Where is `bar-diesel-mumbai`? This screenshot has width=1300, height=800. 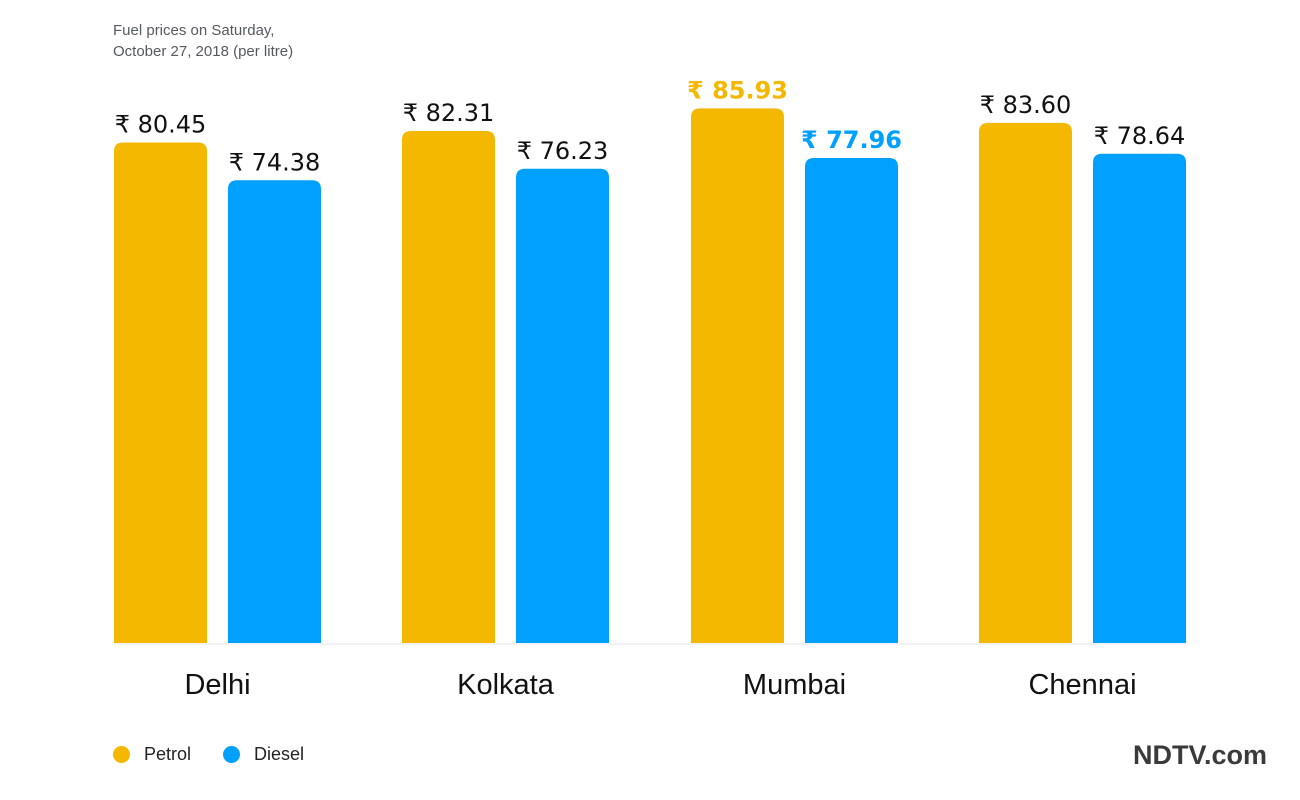
bar-diesel-mumbai is located at coordinates (851, 400).